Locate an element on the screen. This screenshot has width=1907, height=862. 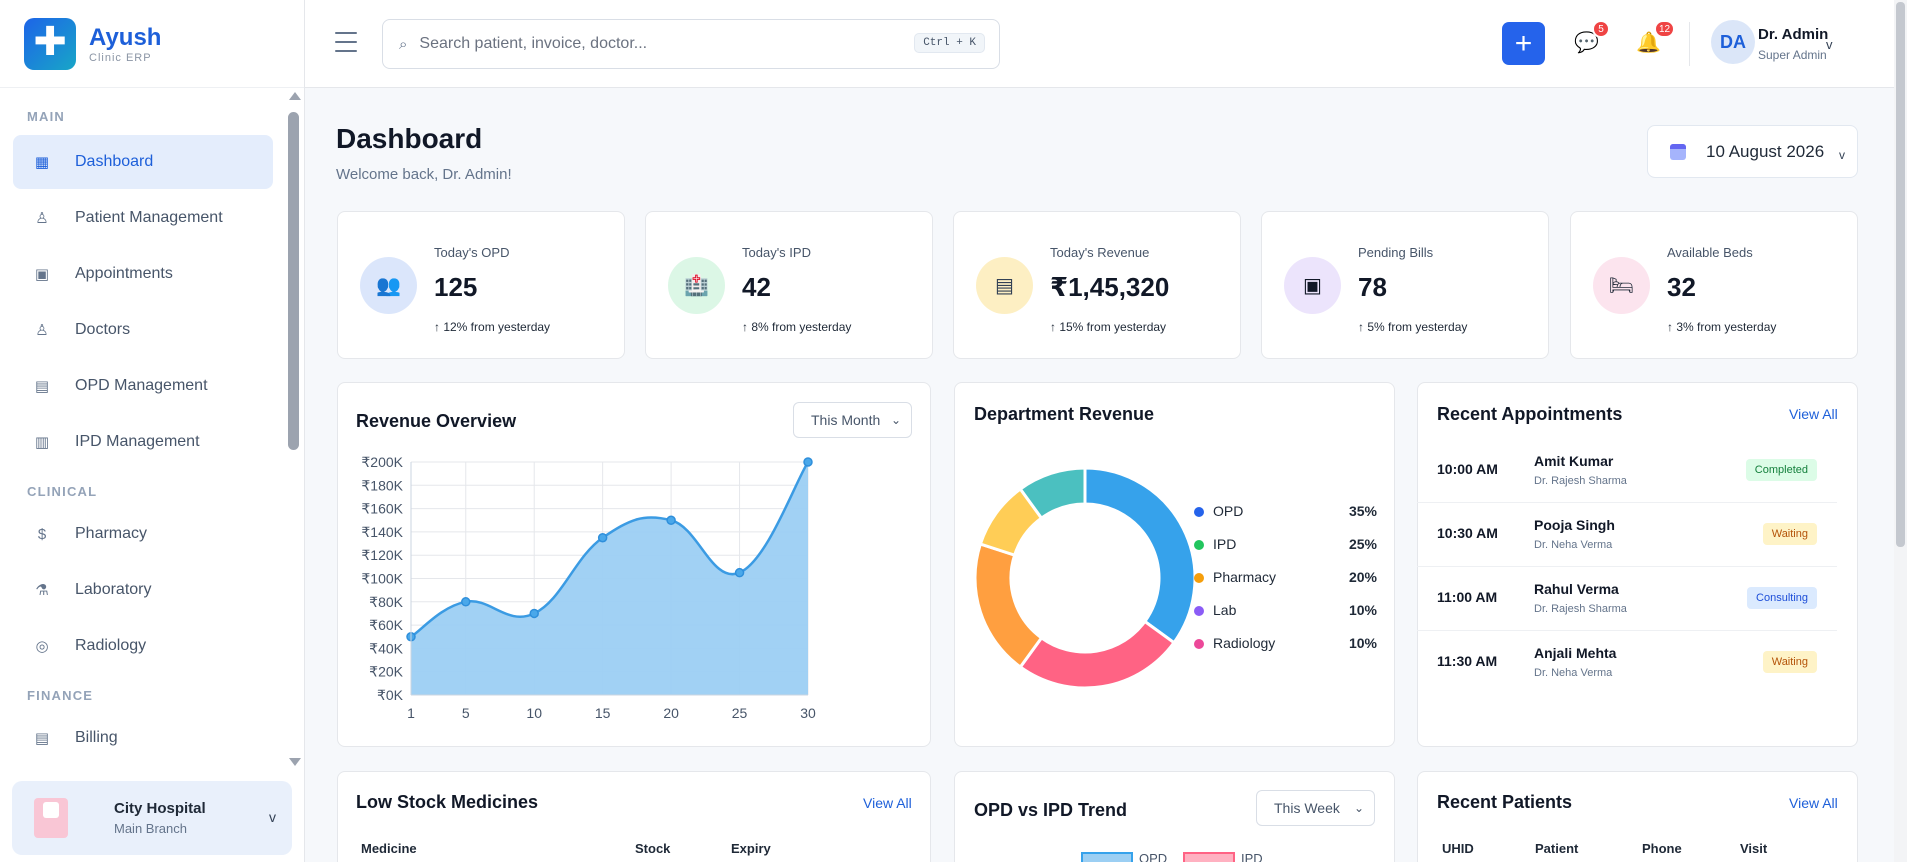
y-tick-label: ₹180K is located at coordinates (382, 485).